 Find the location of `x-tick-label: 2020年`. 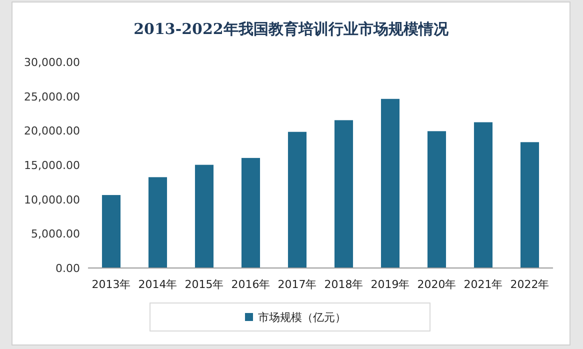

x-tick-label: 2020年 is located at coordinates (436, 284).